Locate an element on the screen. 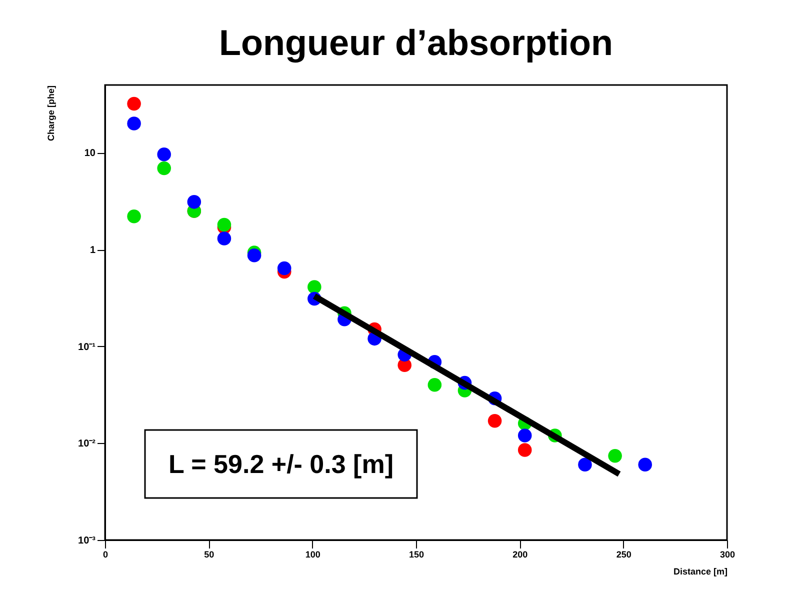  x-tick-label: 50 is located at coordinates (209, 555).